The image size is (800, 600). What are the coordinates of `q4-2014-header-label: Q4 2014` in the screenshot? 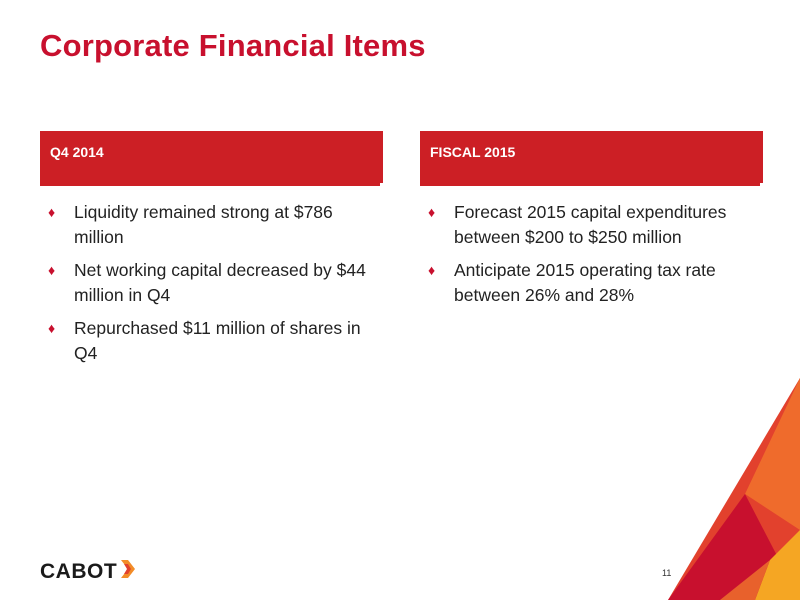 It's located at (77, 152).